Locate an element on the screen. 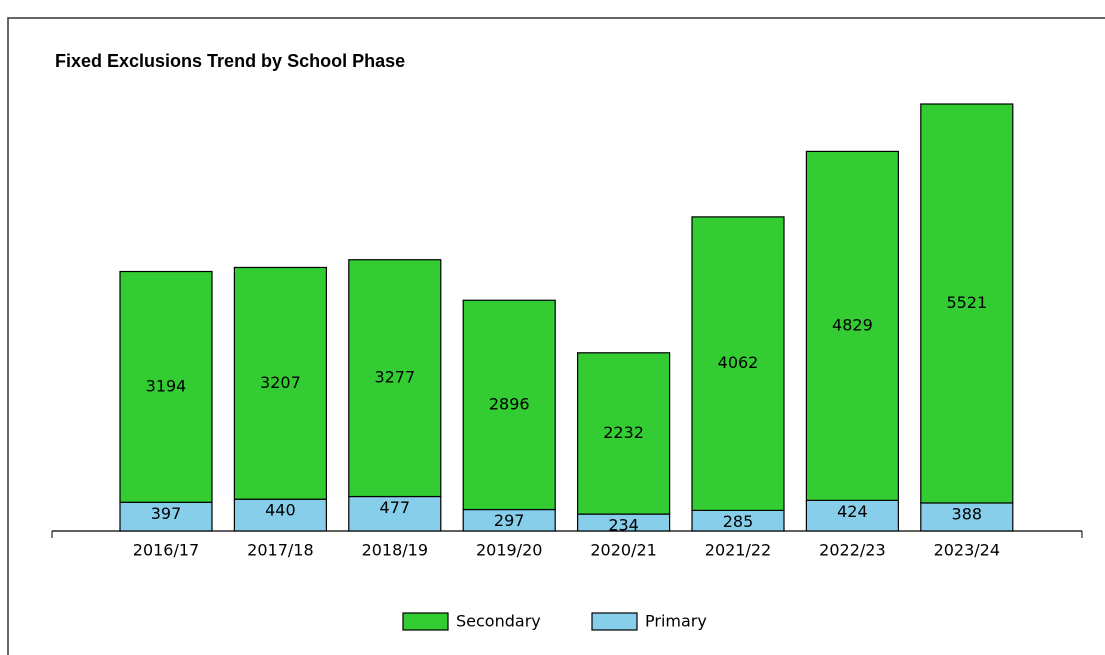  x-tick-label: 2020/21 is located at coordinates (623, 550).